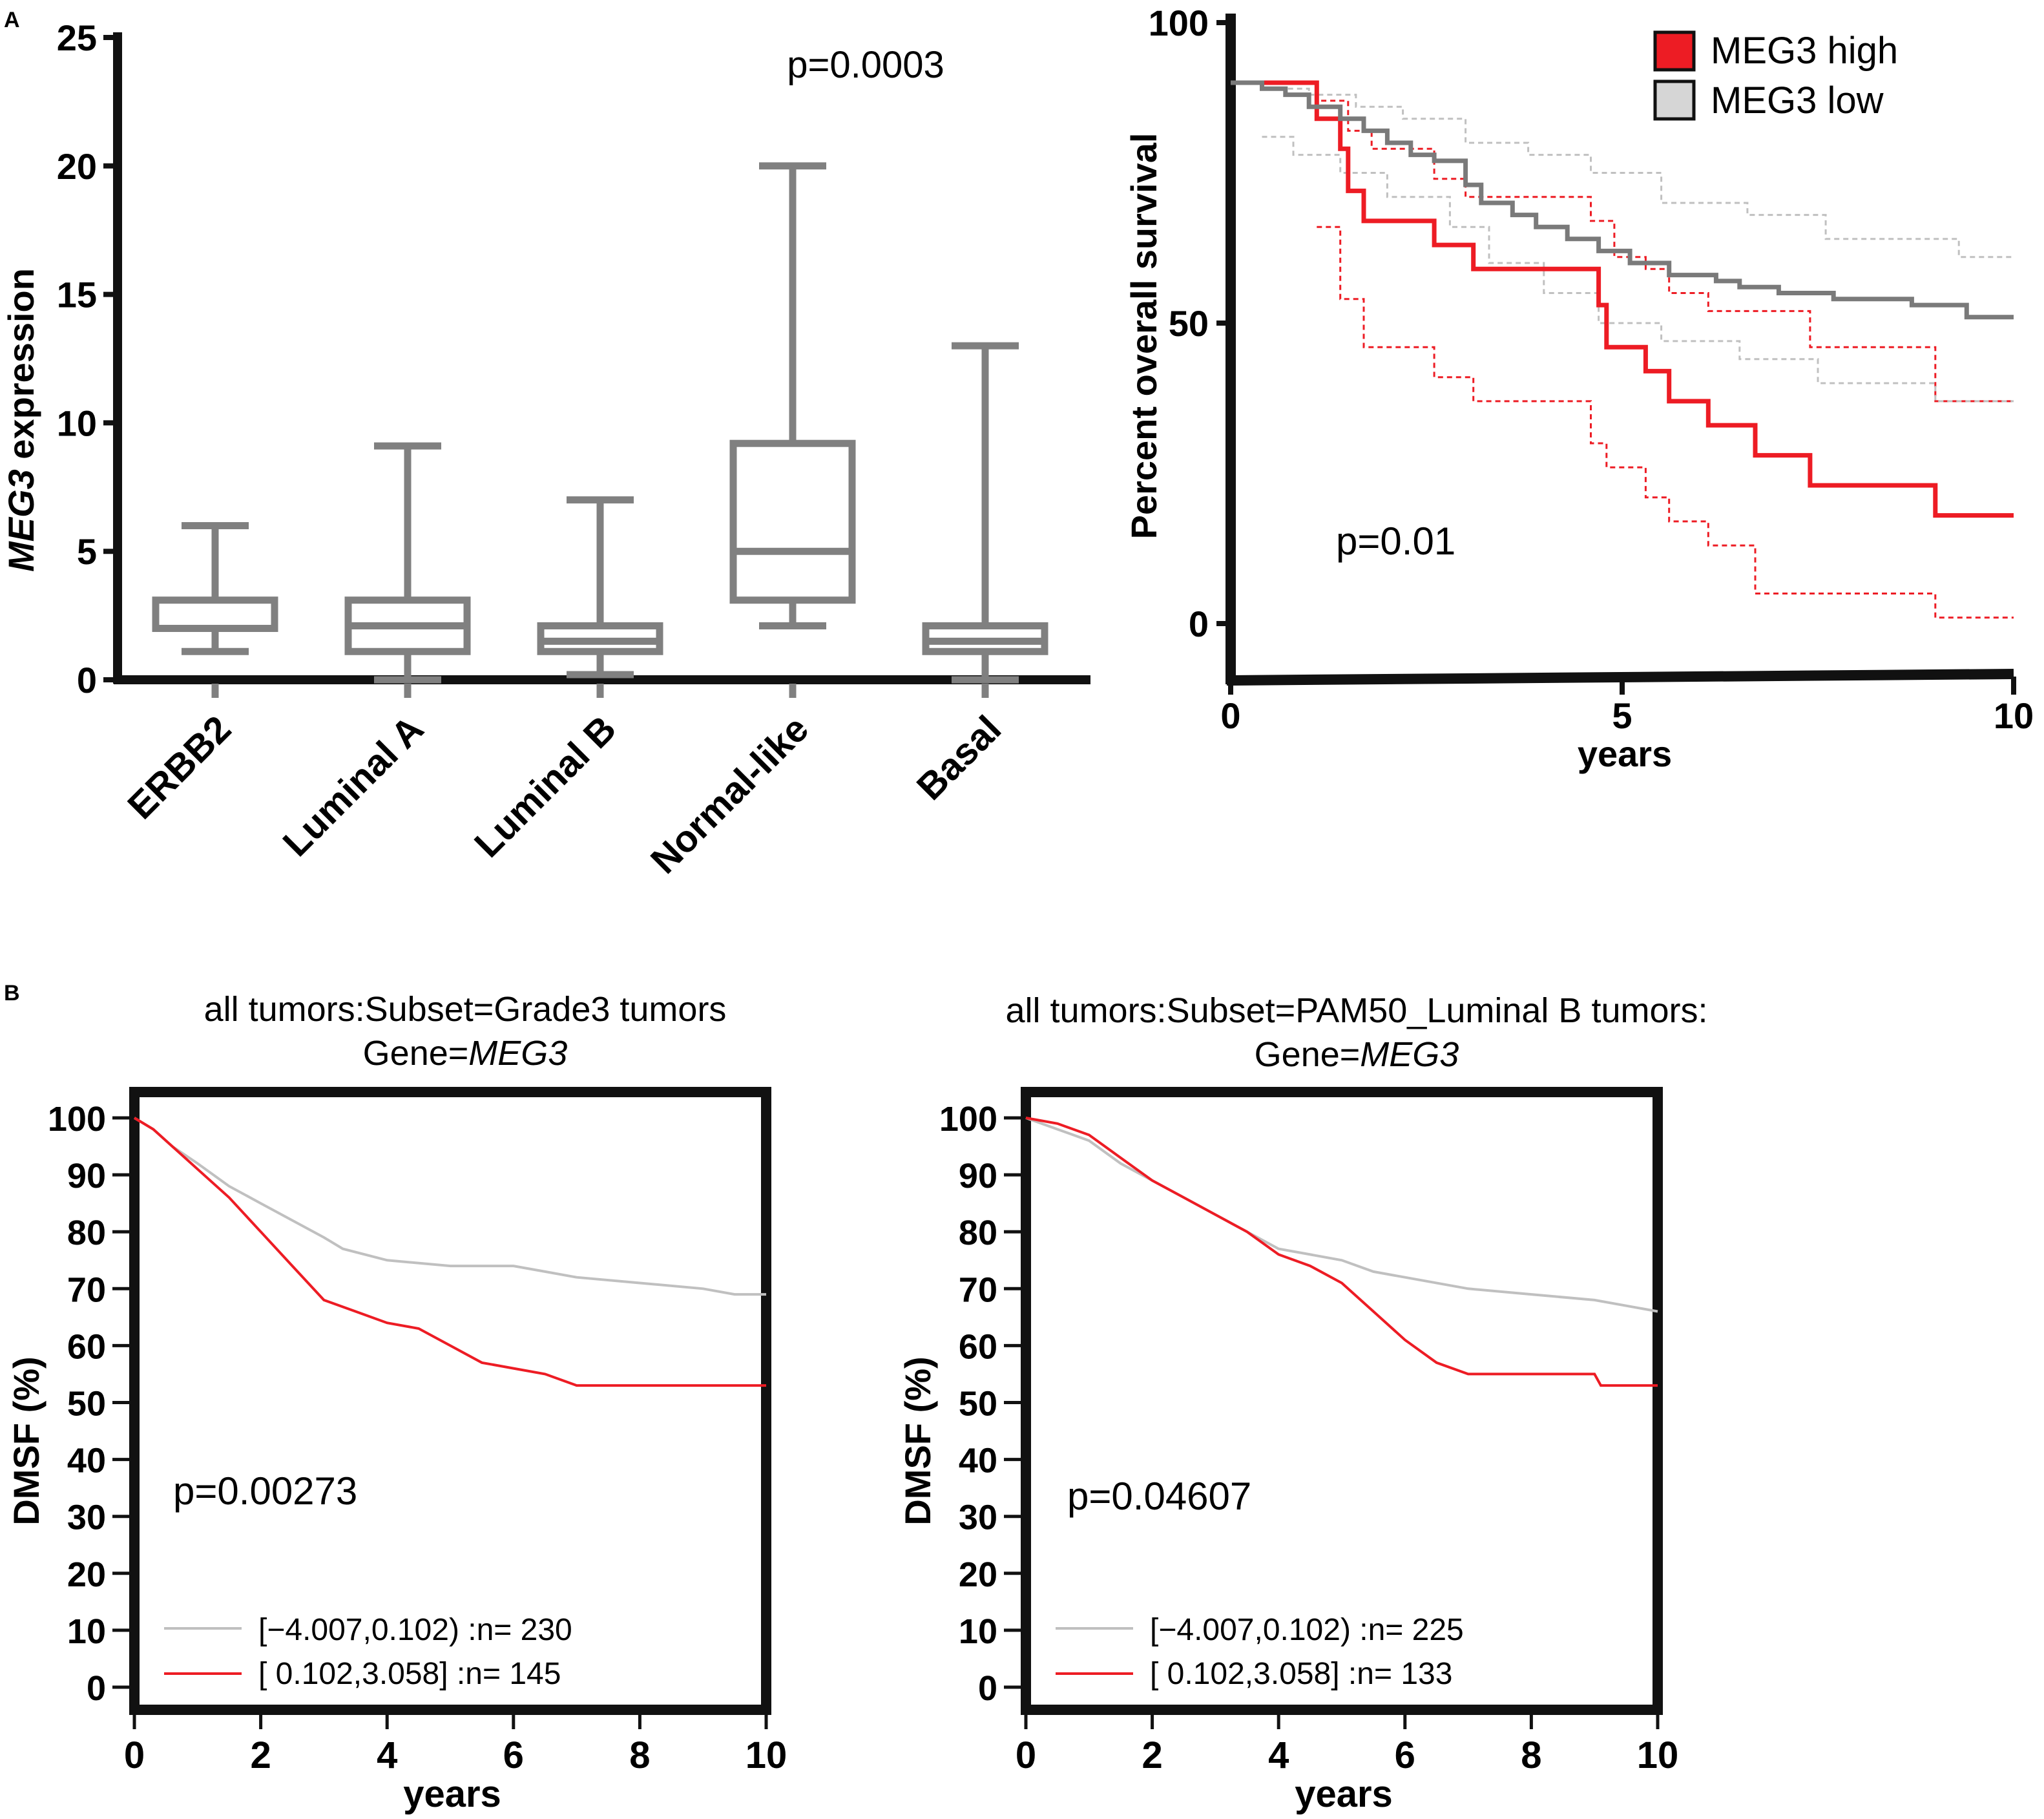 The width and height of the screenshot is (2044, 1819). What do you see at coordinates (87, 680) in the screenshot?
I see `boxplot-y-tick-label: 0` at bounding box center [87, 680].